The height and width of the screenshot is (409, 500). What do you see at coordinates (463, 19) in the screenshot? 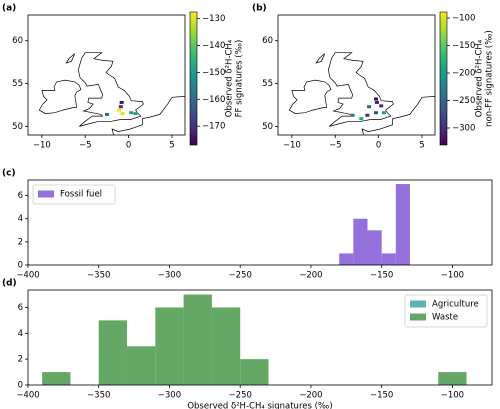
I see `colorbar-tick-label: −100` at bounding box center [463, 19].